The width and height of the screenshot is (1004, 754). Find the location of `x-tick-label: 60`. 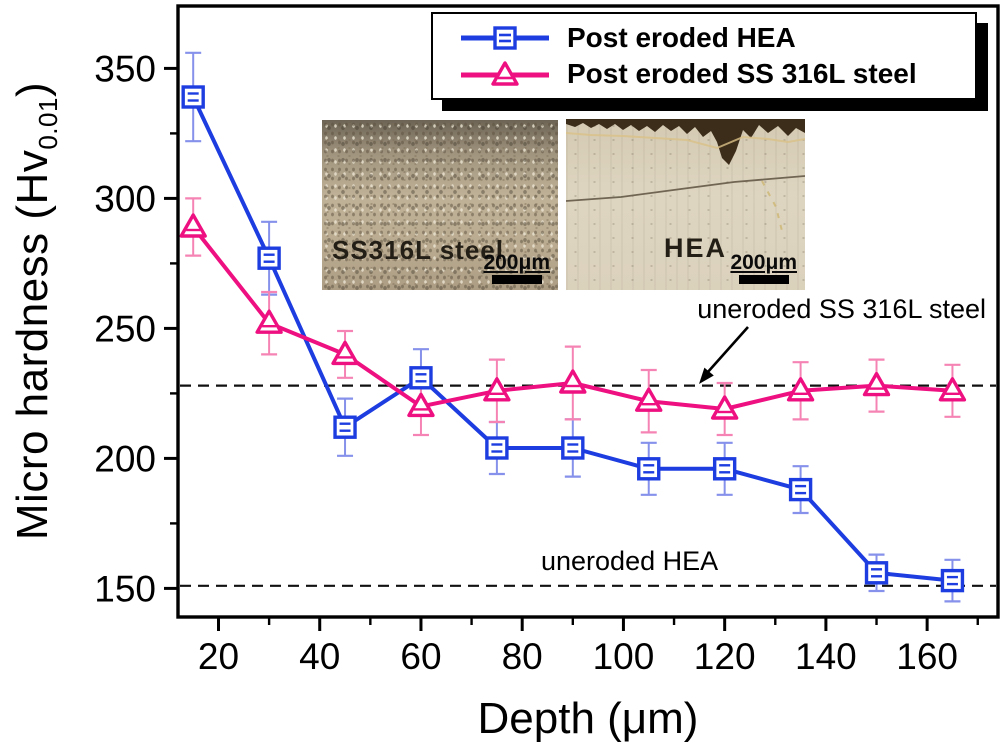

x-tick-label: 60 is located at coordinates (420, 656).